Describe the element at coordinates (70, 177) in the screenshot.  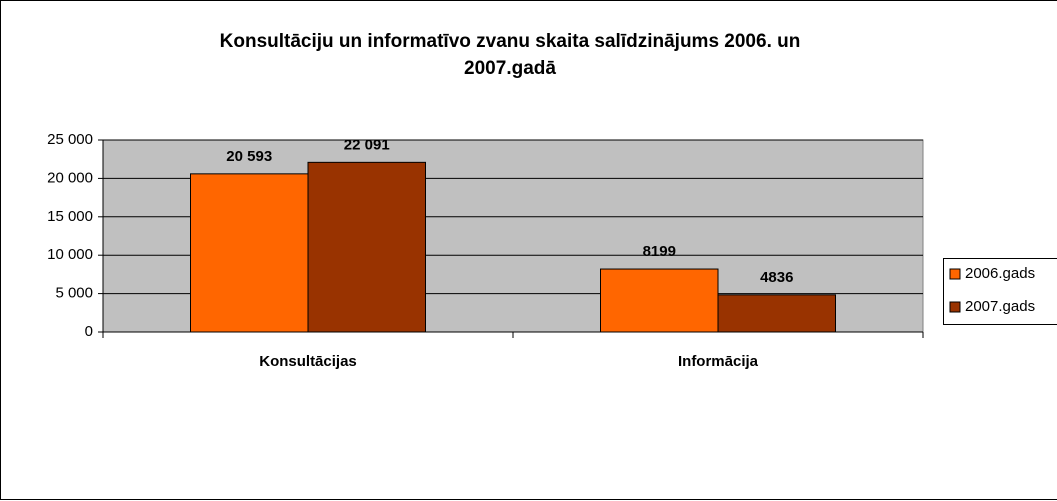
I see `y-tick-label: 20 000` at that location.